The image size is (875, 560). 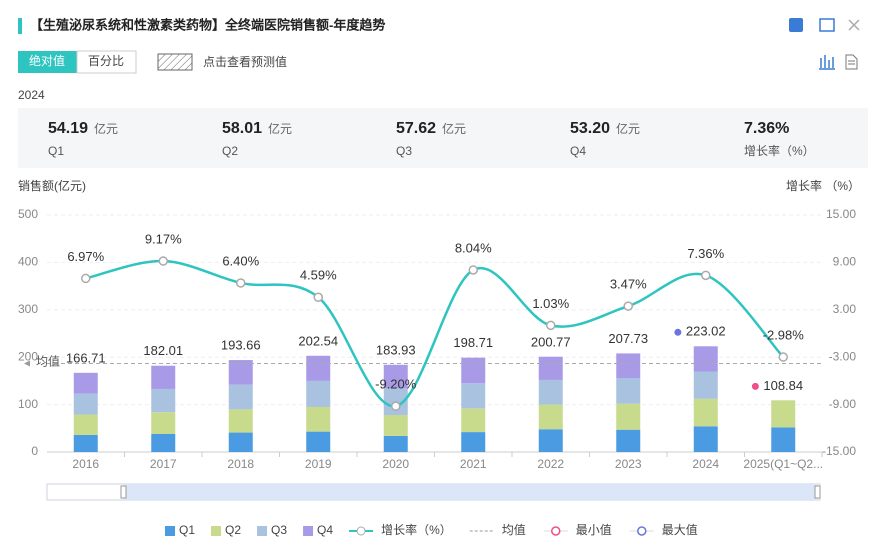 I want to click on image-icon, so click(x=827, y=25).